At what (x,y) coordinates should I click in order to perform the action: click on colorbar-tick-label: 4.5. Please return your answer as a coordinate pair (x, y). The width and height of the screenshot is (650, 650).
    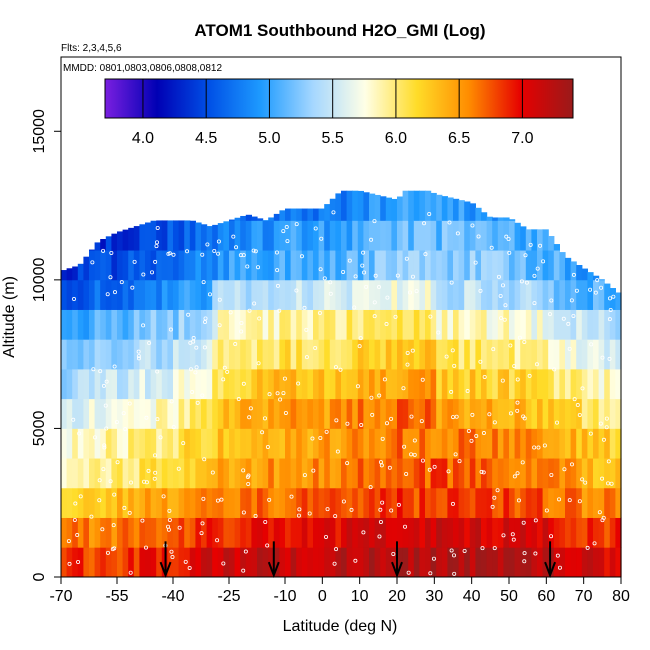
    Looking at the image, I should click on (206, 138).